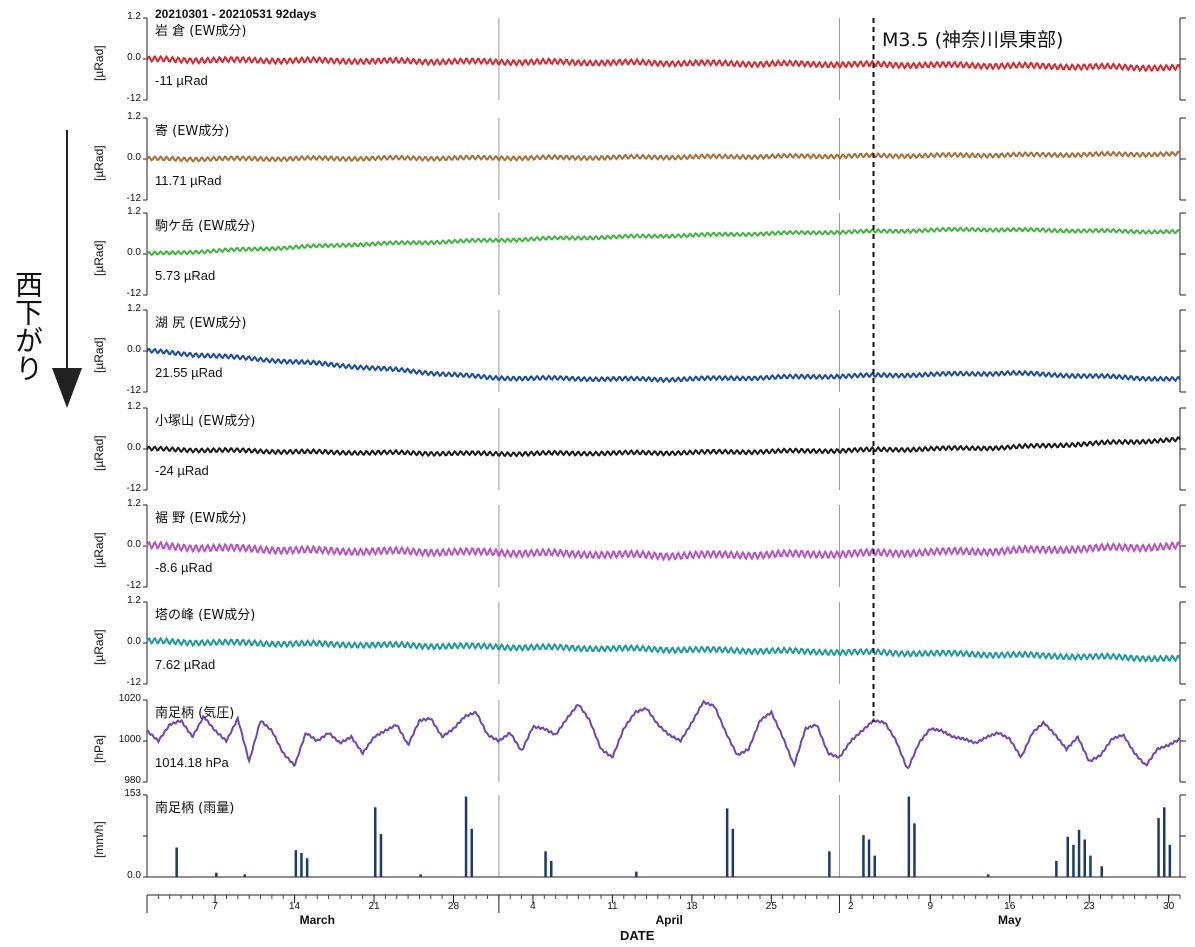 This screenshot has height=947, width=1195. I want to click on y-tick-label: 1000, so click(129, 739).